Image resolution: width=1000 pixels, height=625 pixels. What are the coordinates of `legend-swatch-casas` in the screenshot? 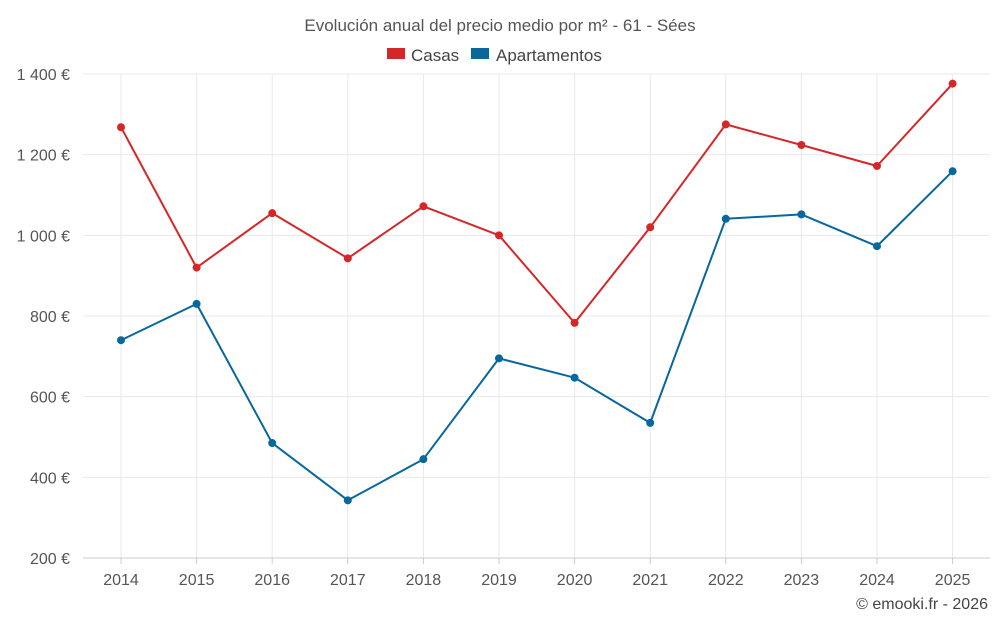 It's located at (396, 53).